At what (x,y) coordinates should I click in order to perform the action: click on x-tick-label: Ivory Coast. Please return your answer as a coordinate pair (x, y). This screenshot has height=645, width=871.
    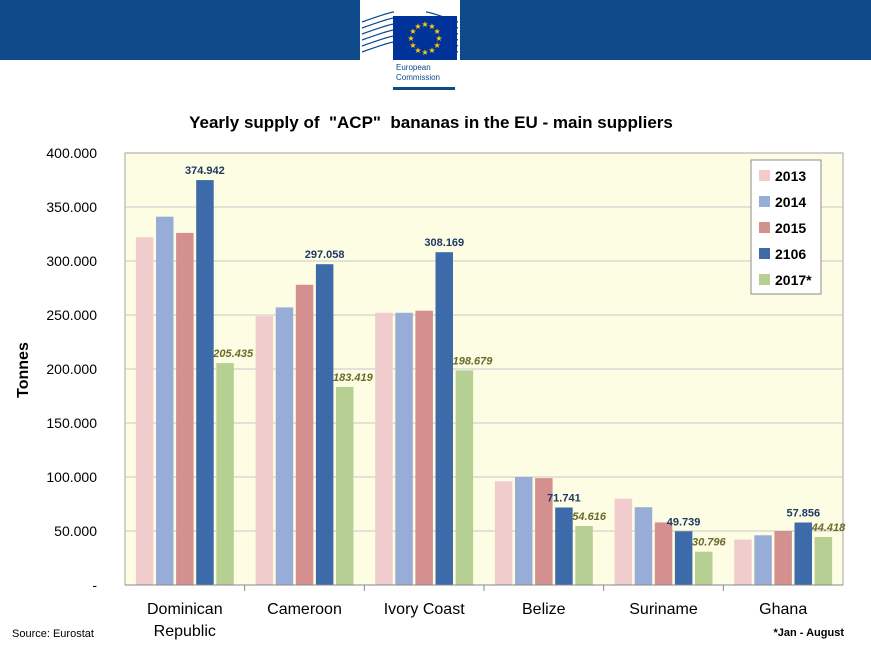
    Looking at the image, I should click on (424, 609).